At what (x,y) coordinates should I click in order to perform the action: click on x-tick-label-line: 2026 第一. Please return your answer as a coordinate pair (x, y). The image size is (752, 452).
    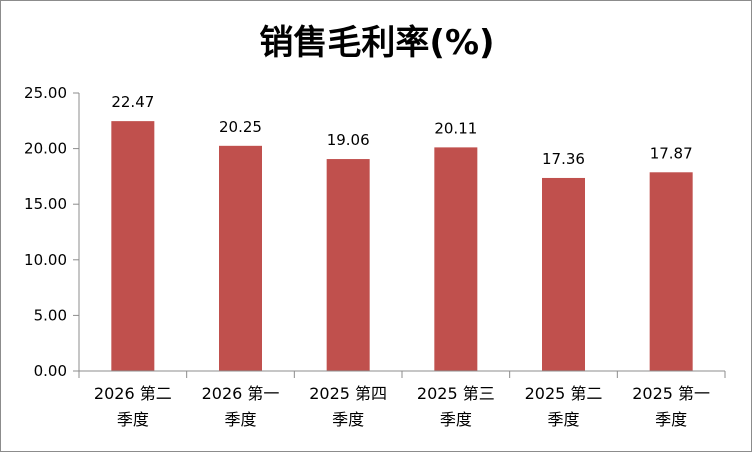
    Looking at the image, I should click on (241, 393).